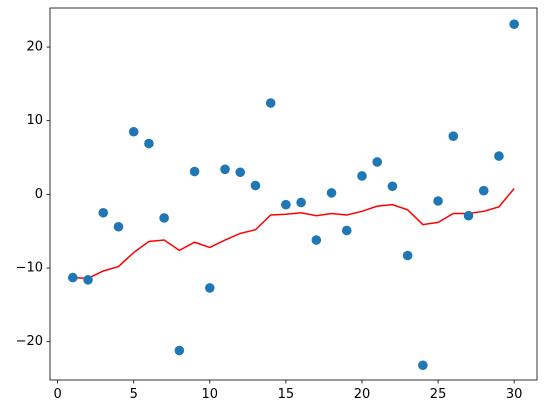  I want to click on y-tick-label: 10, so click(34, 120).